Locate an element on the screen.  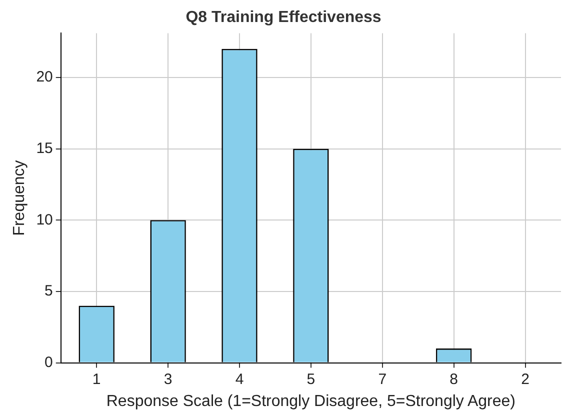
x-axis-title: Response Scale (1=Strongly Disagree, 5=Strongly Agree) is located at coordinates (311, 401).